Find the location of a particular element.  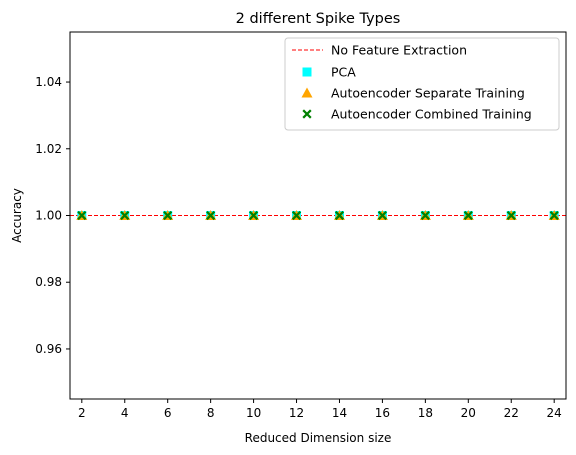

x-tick-label: 10 is located at coordinates (253, 413).